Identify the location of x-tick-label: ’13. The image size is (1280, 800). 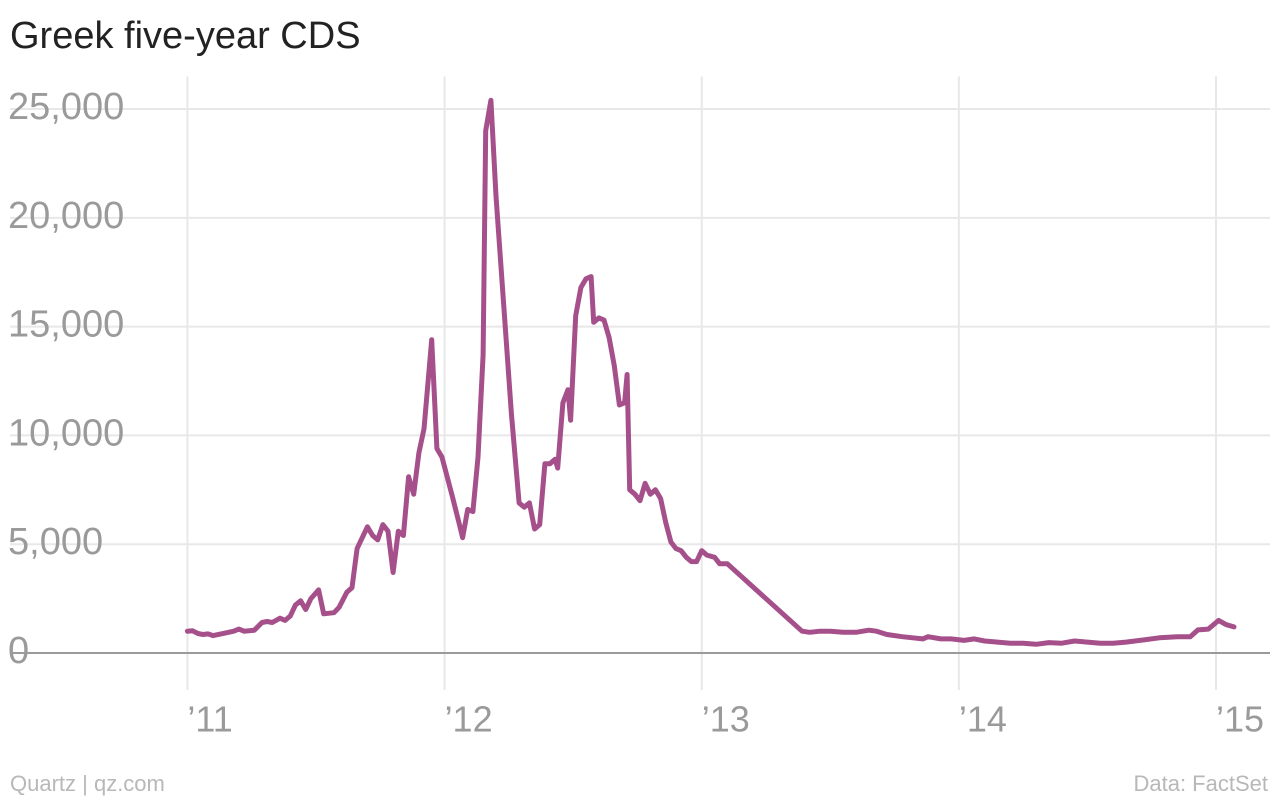
(726, 719).